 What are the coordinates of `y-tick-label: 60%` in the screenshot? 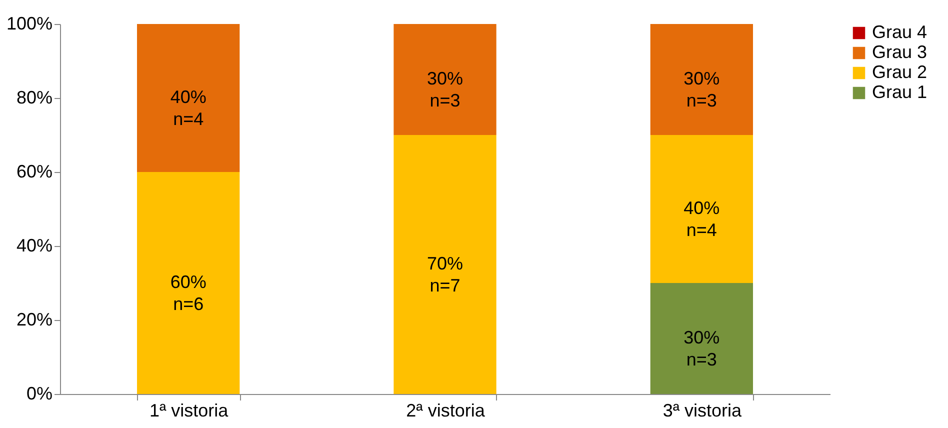 It's located at (34, 172).